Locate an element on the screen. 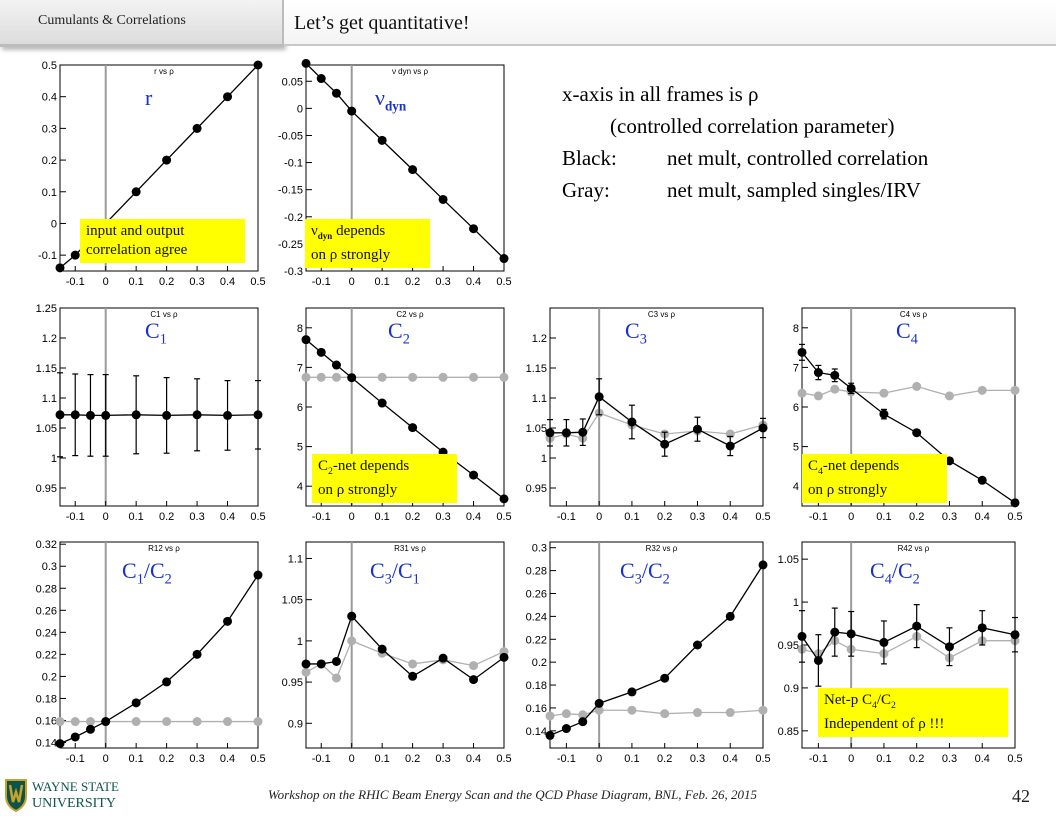 The height and width of the screenshot is (819, 1056). y-tick-label: 1 is located at coordinates (544, 459).